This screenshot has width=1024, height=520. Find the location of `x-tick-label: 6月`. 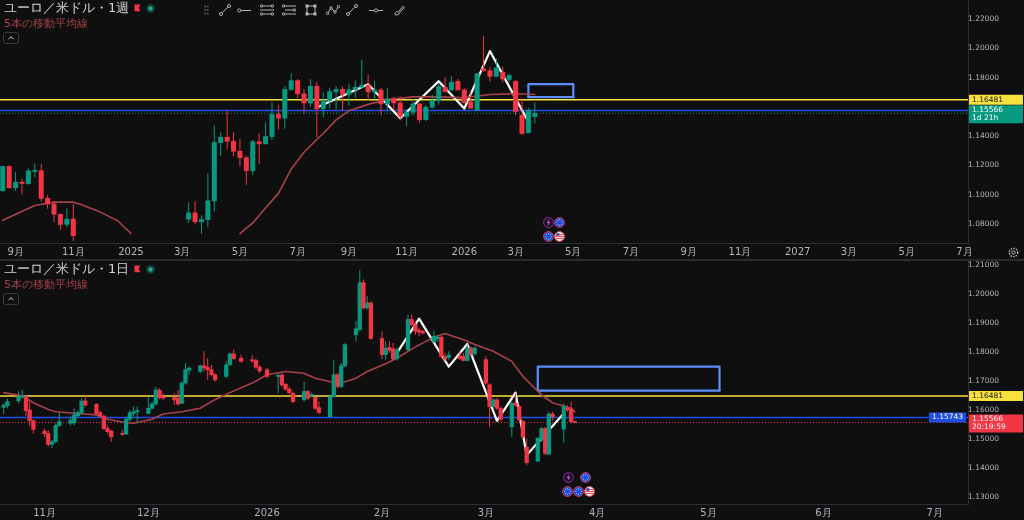

x-tick-label: 6月 is located at coordinates (823, 512).